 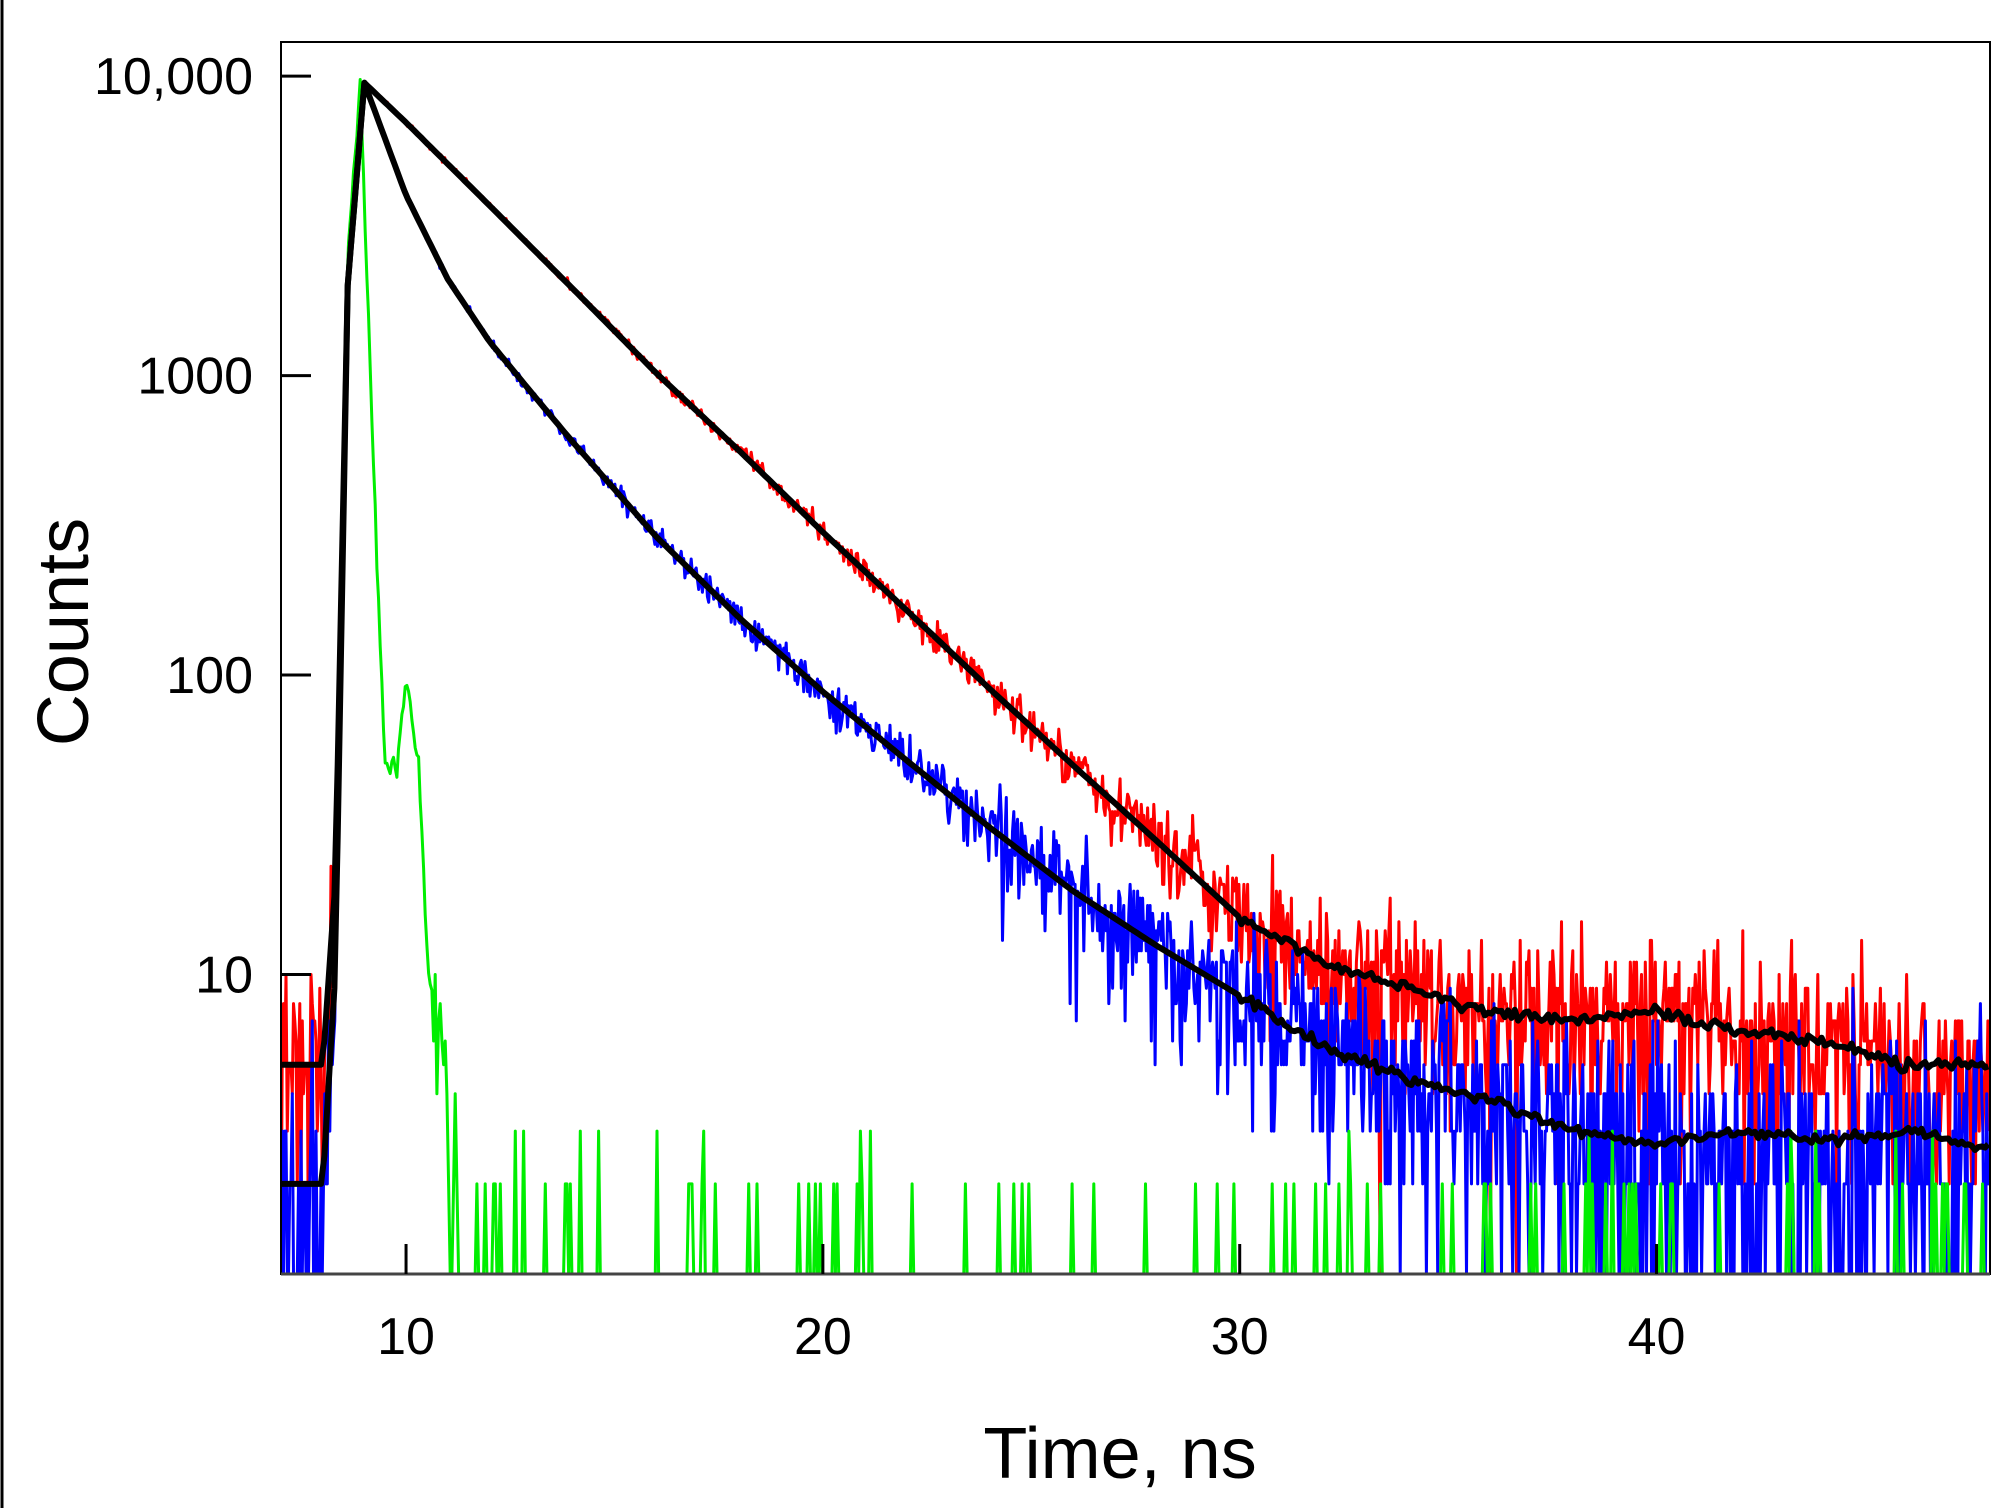 I want to click on x-tick-label: 30, so click(x=1240, y=1337).